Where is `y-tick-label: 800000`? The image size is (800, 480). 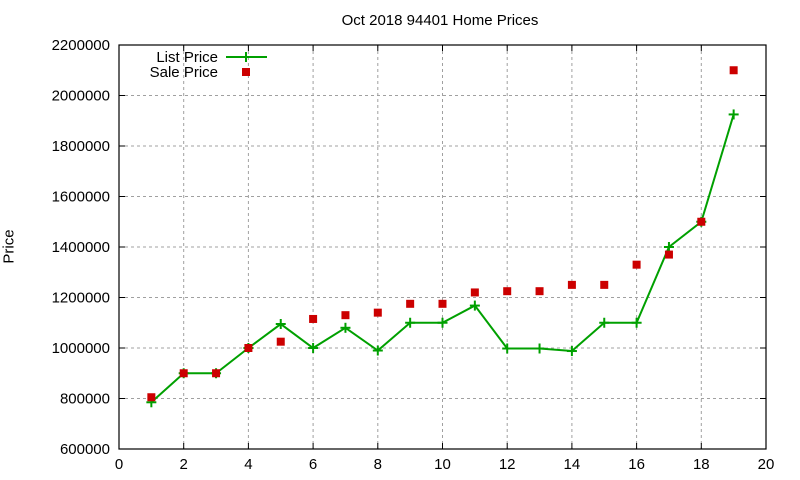 y-tick-label: 800000 is located at coordinates (85, 399).